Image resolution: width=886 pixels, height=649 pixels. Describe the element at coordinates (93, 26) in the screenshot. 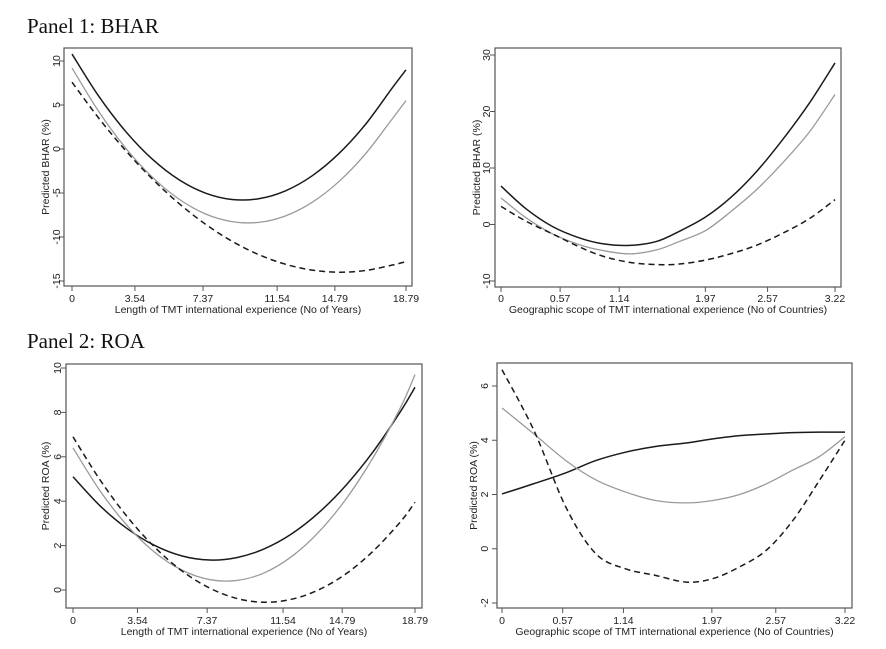

I see `panel-1-title: Panel 1: BHAR` at that location.